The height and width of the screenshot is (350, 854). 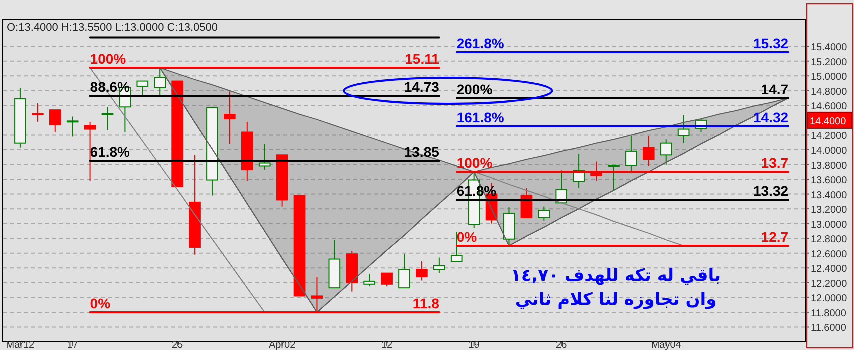 I want to click on y-tick-label: 14.0000, so click(x=829, y=151).